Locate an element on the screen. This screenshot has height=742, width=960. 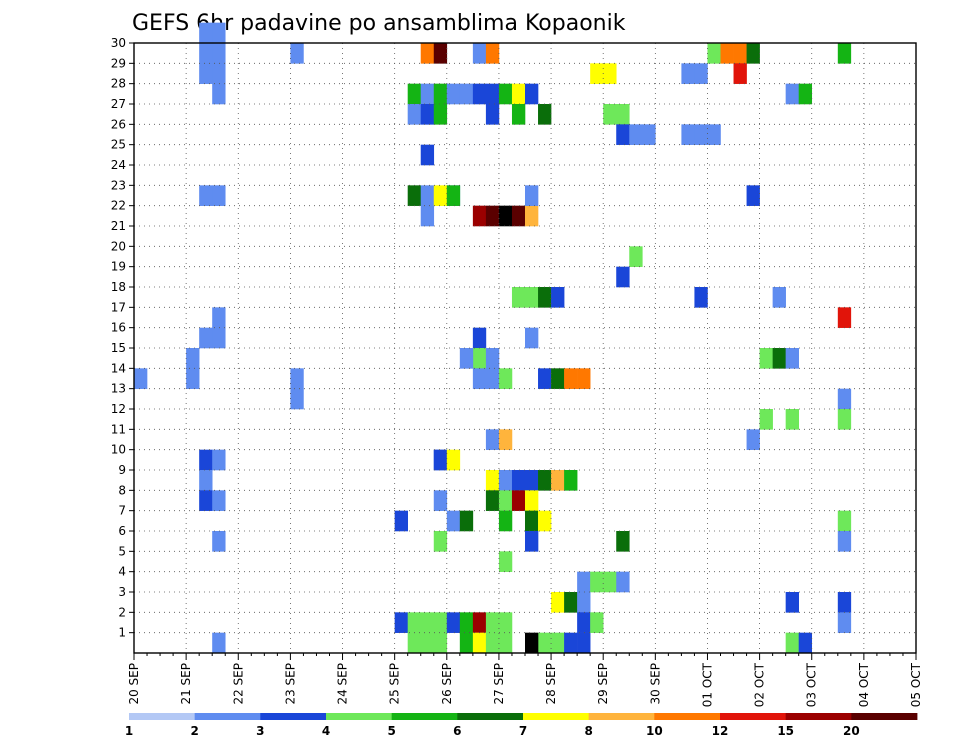
y-tick-label: 24 is located at coordinates (118, 165).